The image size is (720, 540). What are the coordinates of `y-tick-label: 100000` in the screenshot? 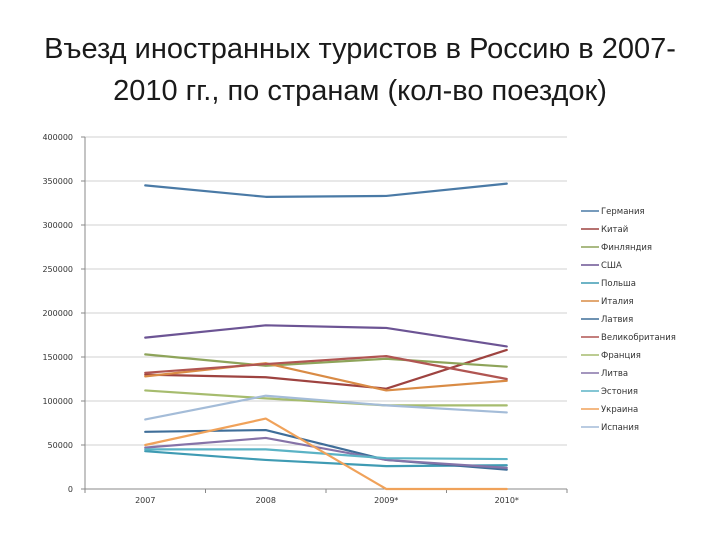 It's located at (57, 401).